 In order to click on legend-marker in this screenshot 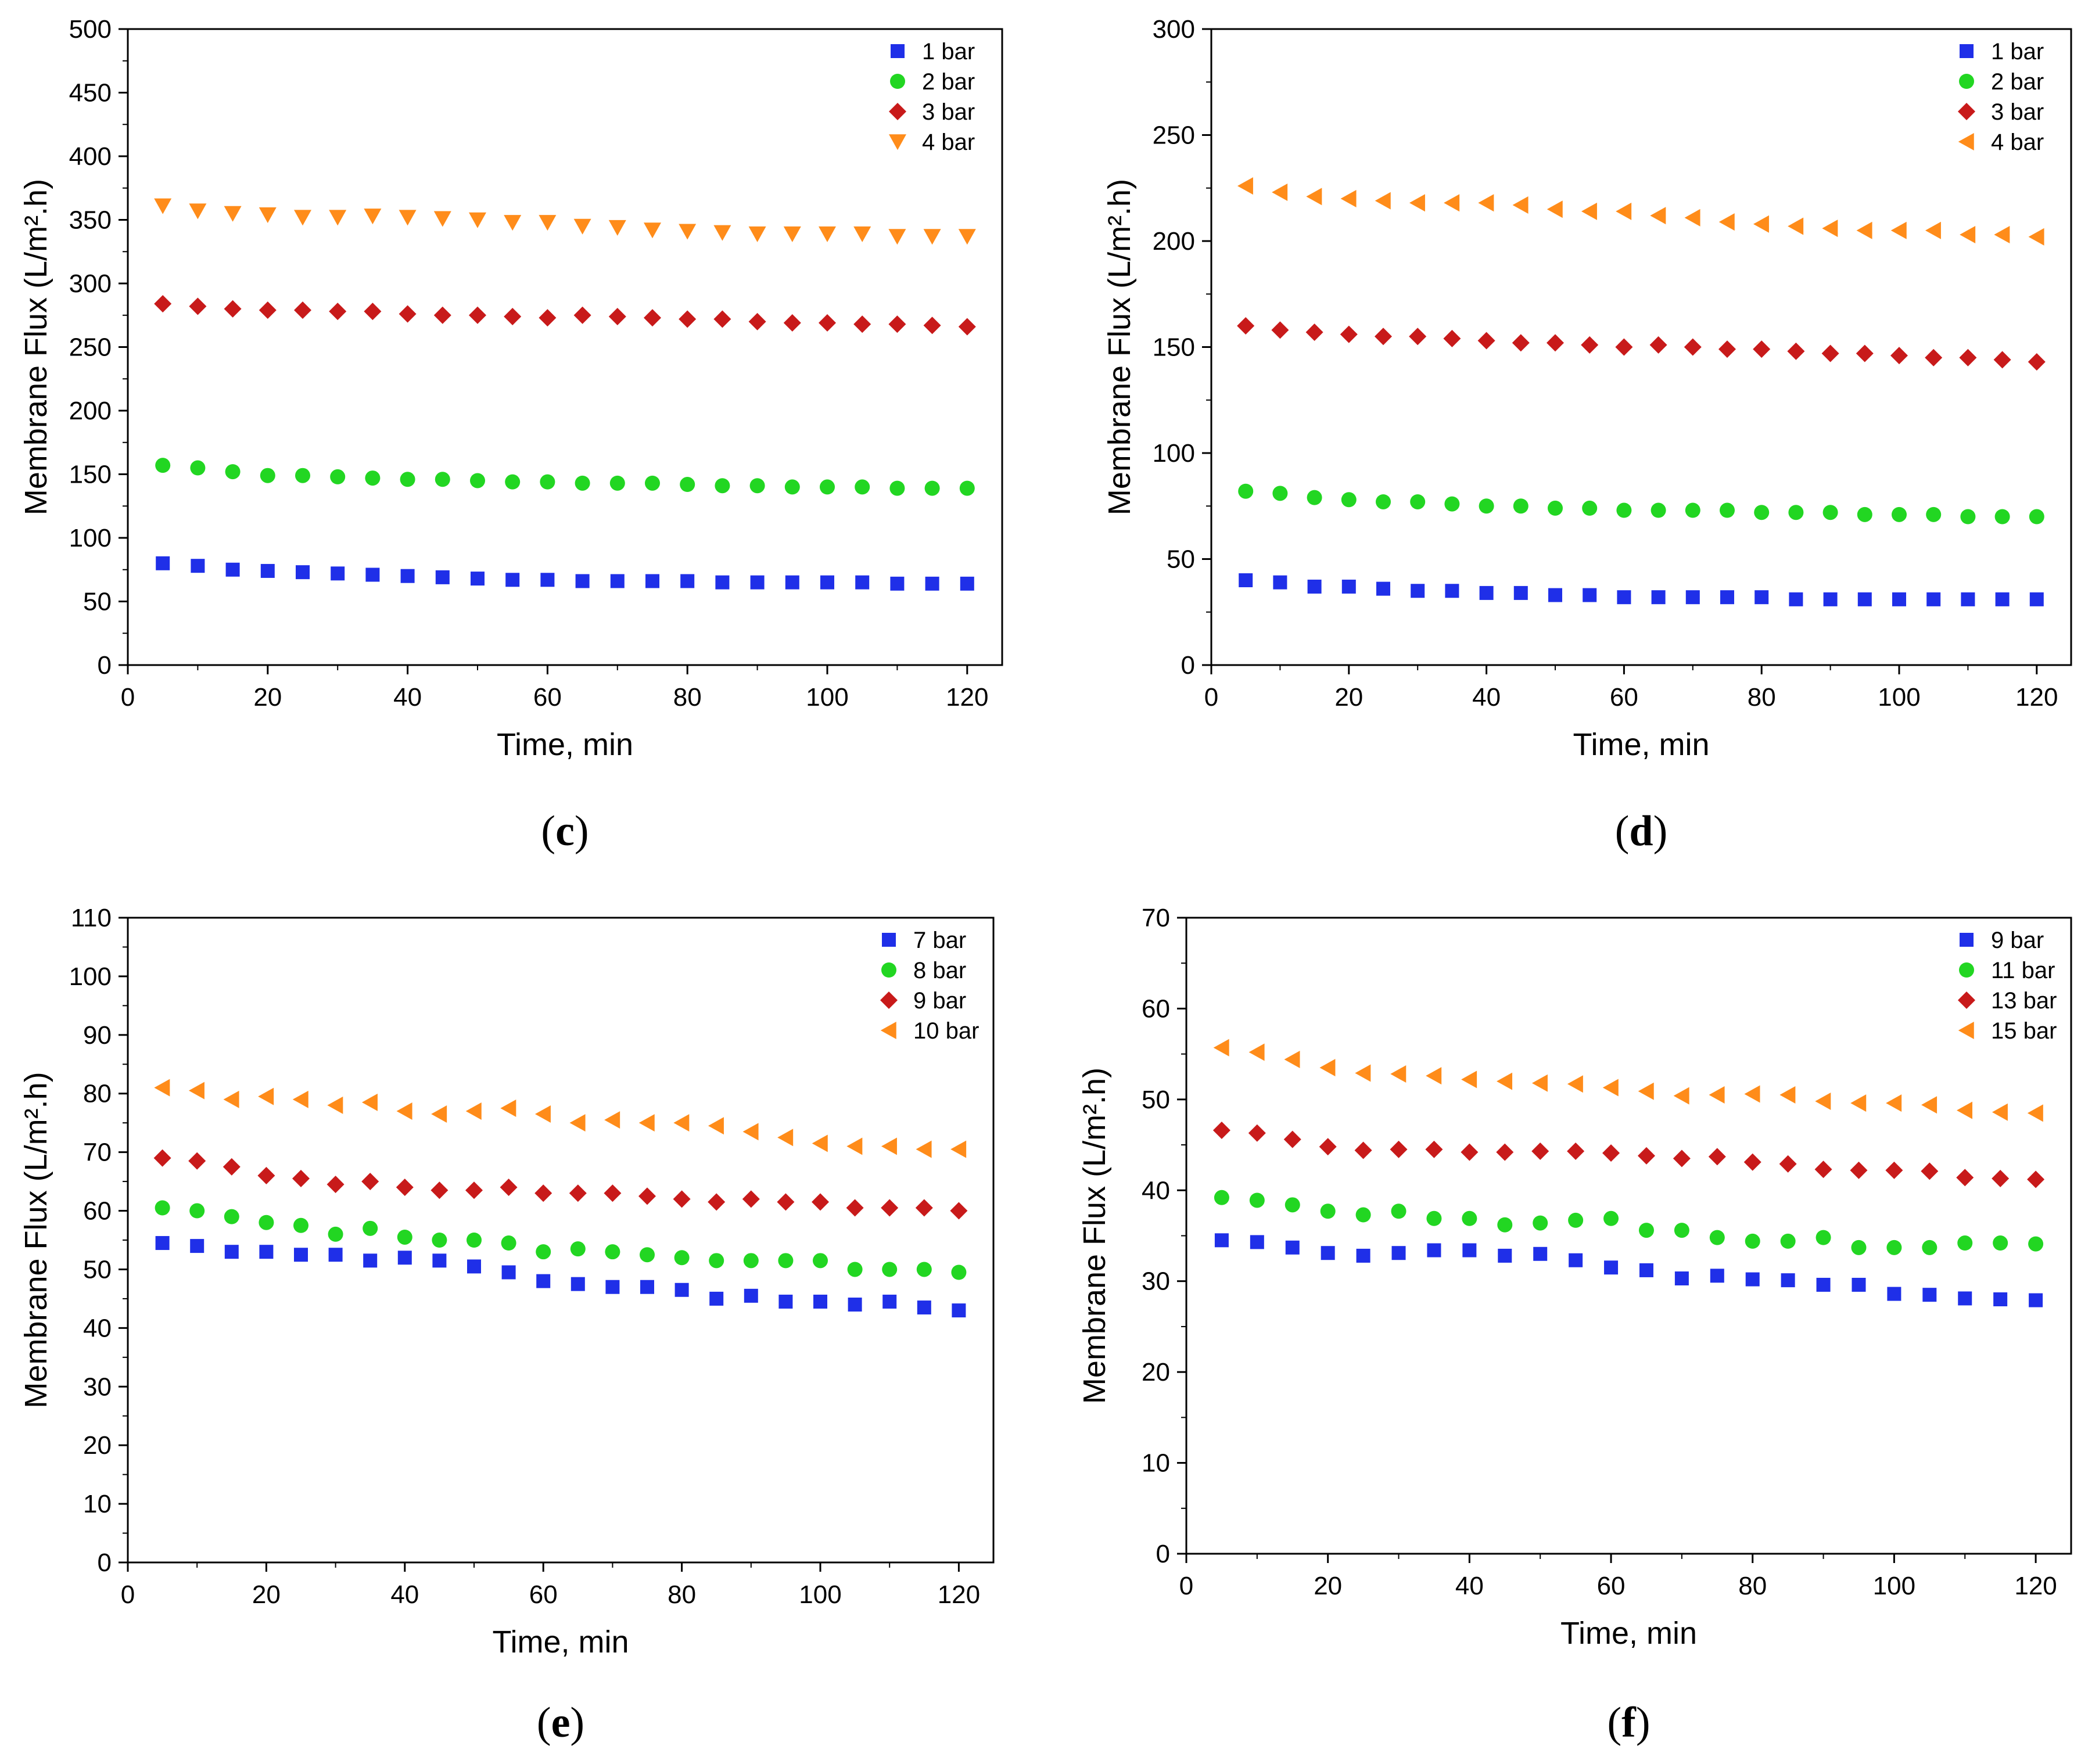, I will do `click(1967, 51)`.